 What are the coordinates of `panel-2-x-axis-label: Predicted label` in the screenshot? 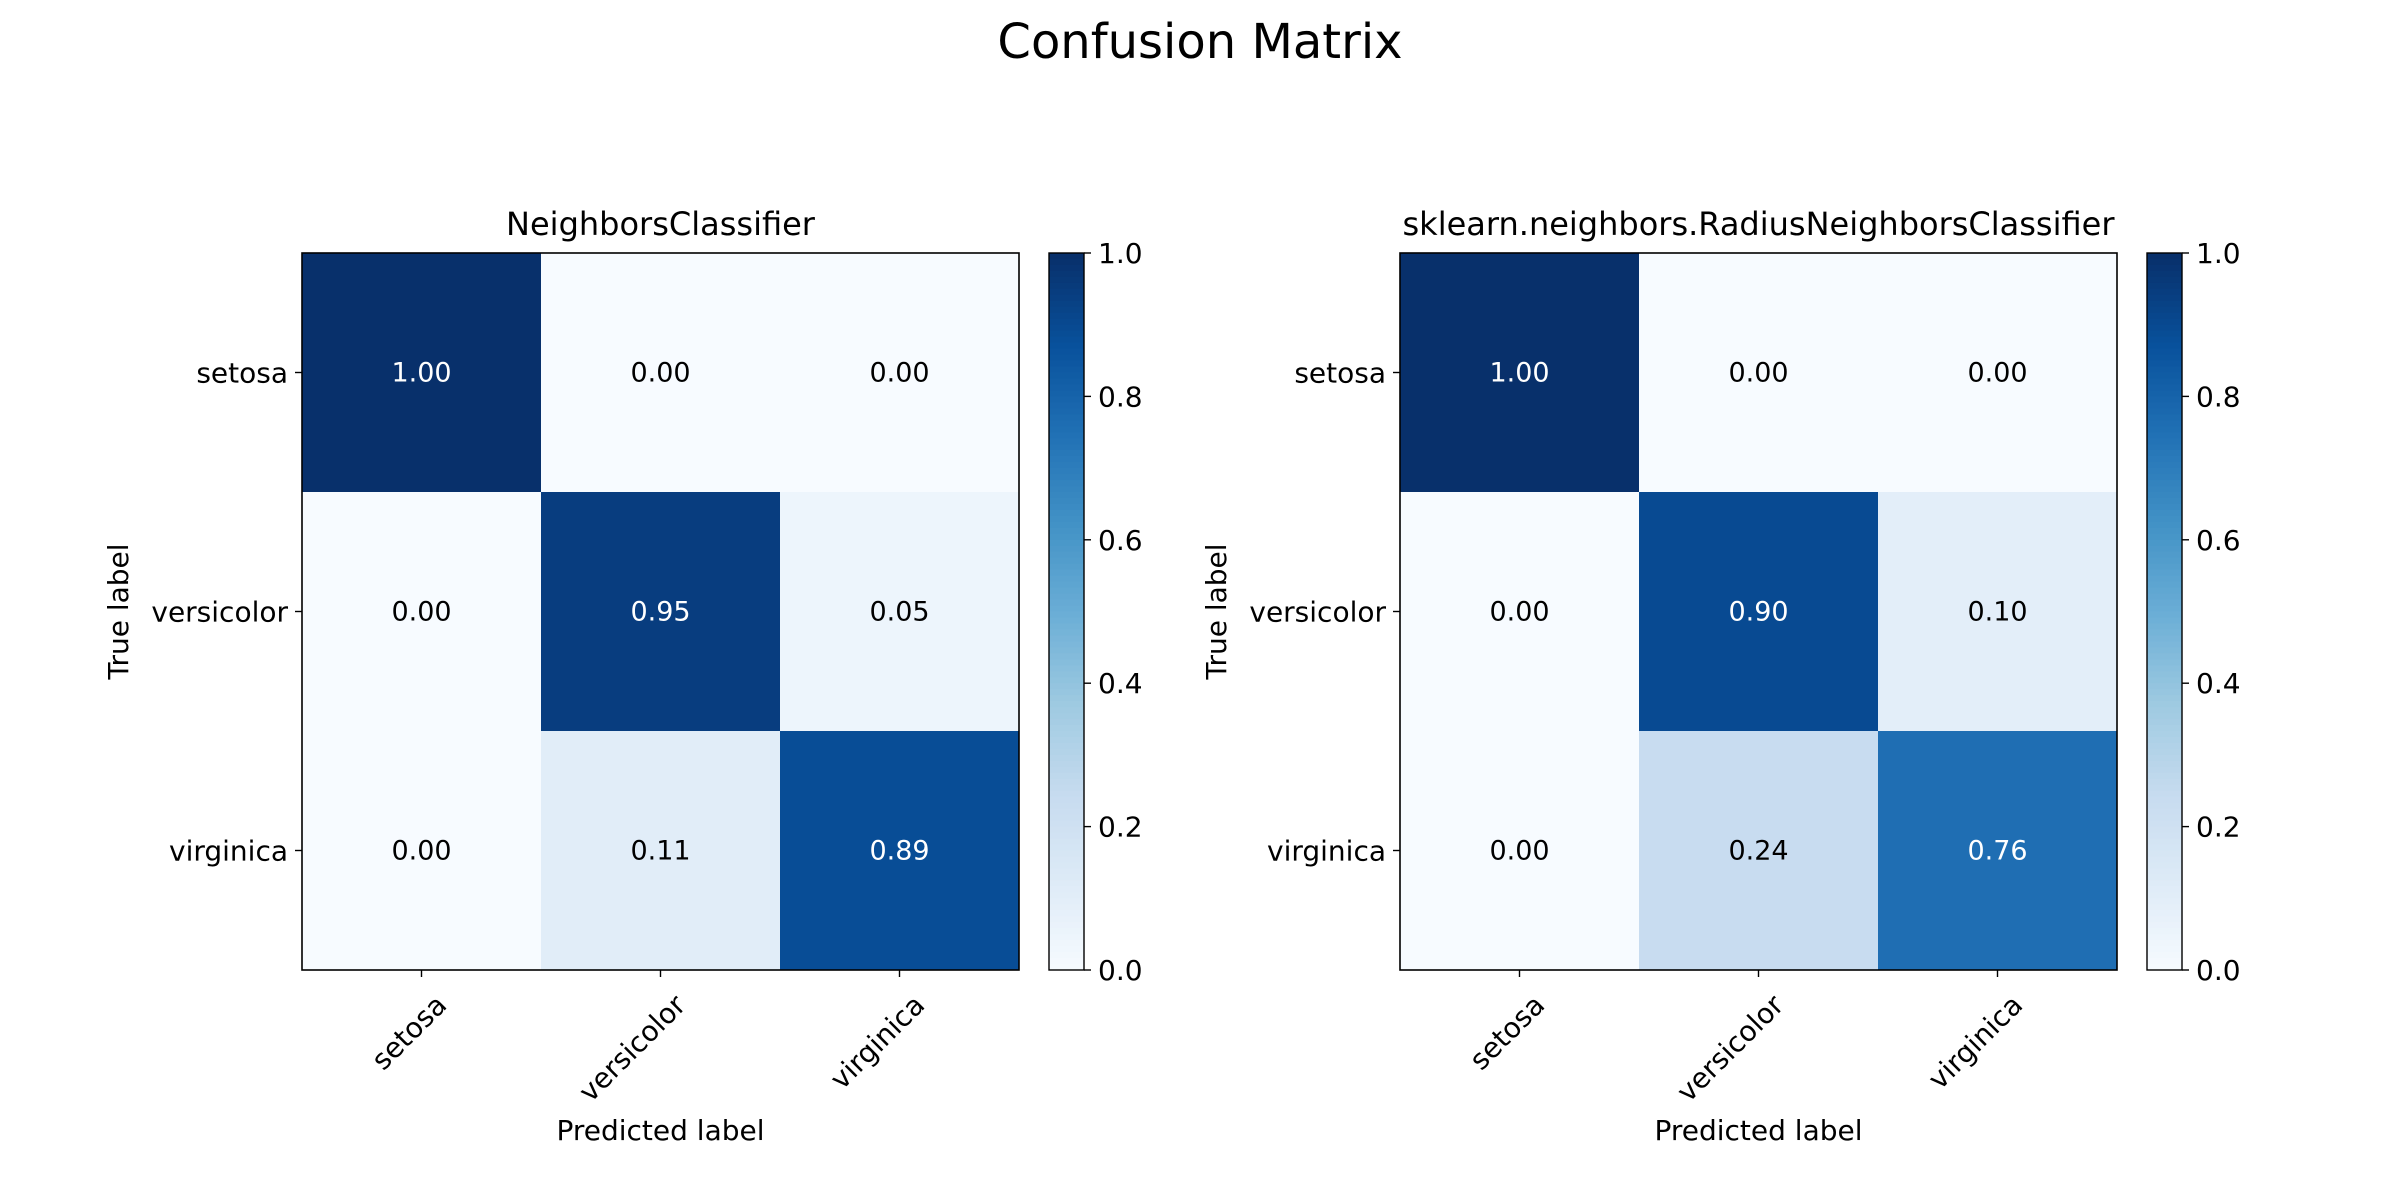 It's located at (1758, 1130).